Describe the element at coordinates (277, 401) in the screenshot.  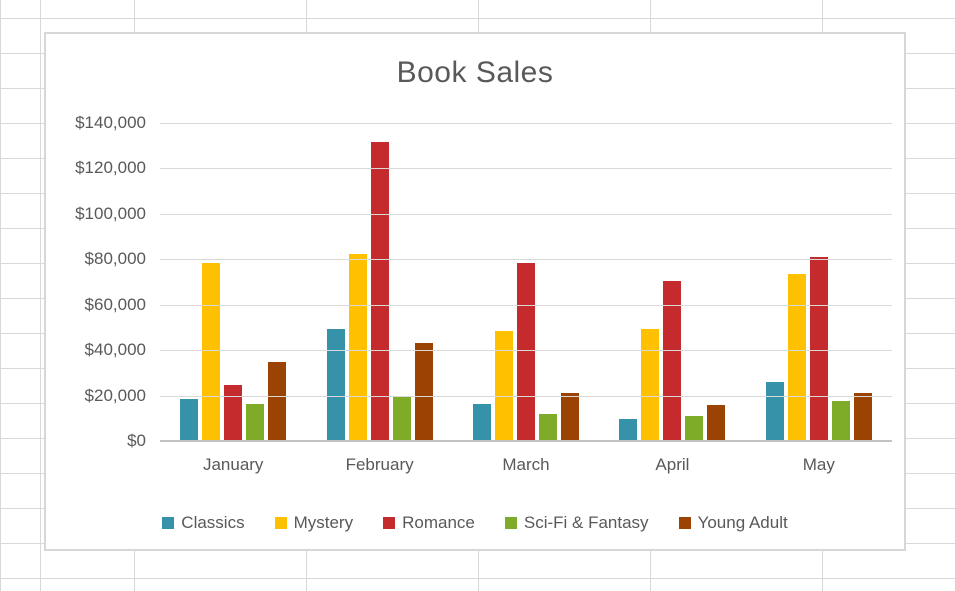
I see `bar-young-adult-january` at that location.